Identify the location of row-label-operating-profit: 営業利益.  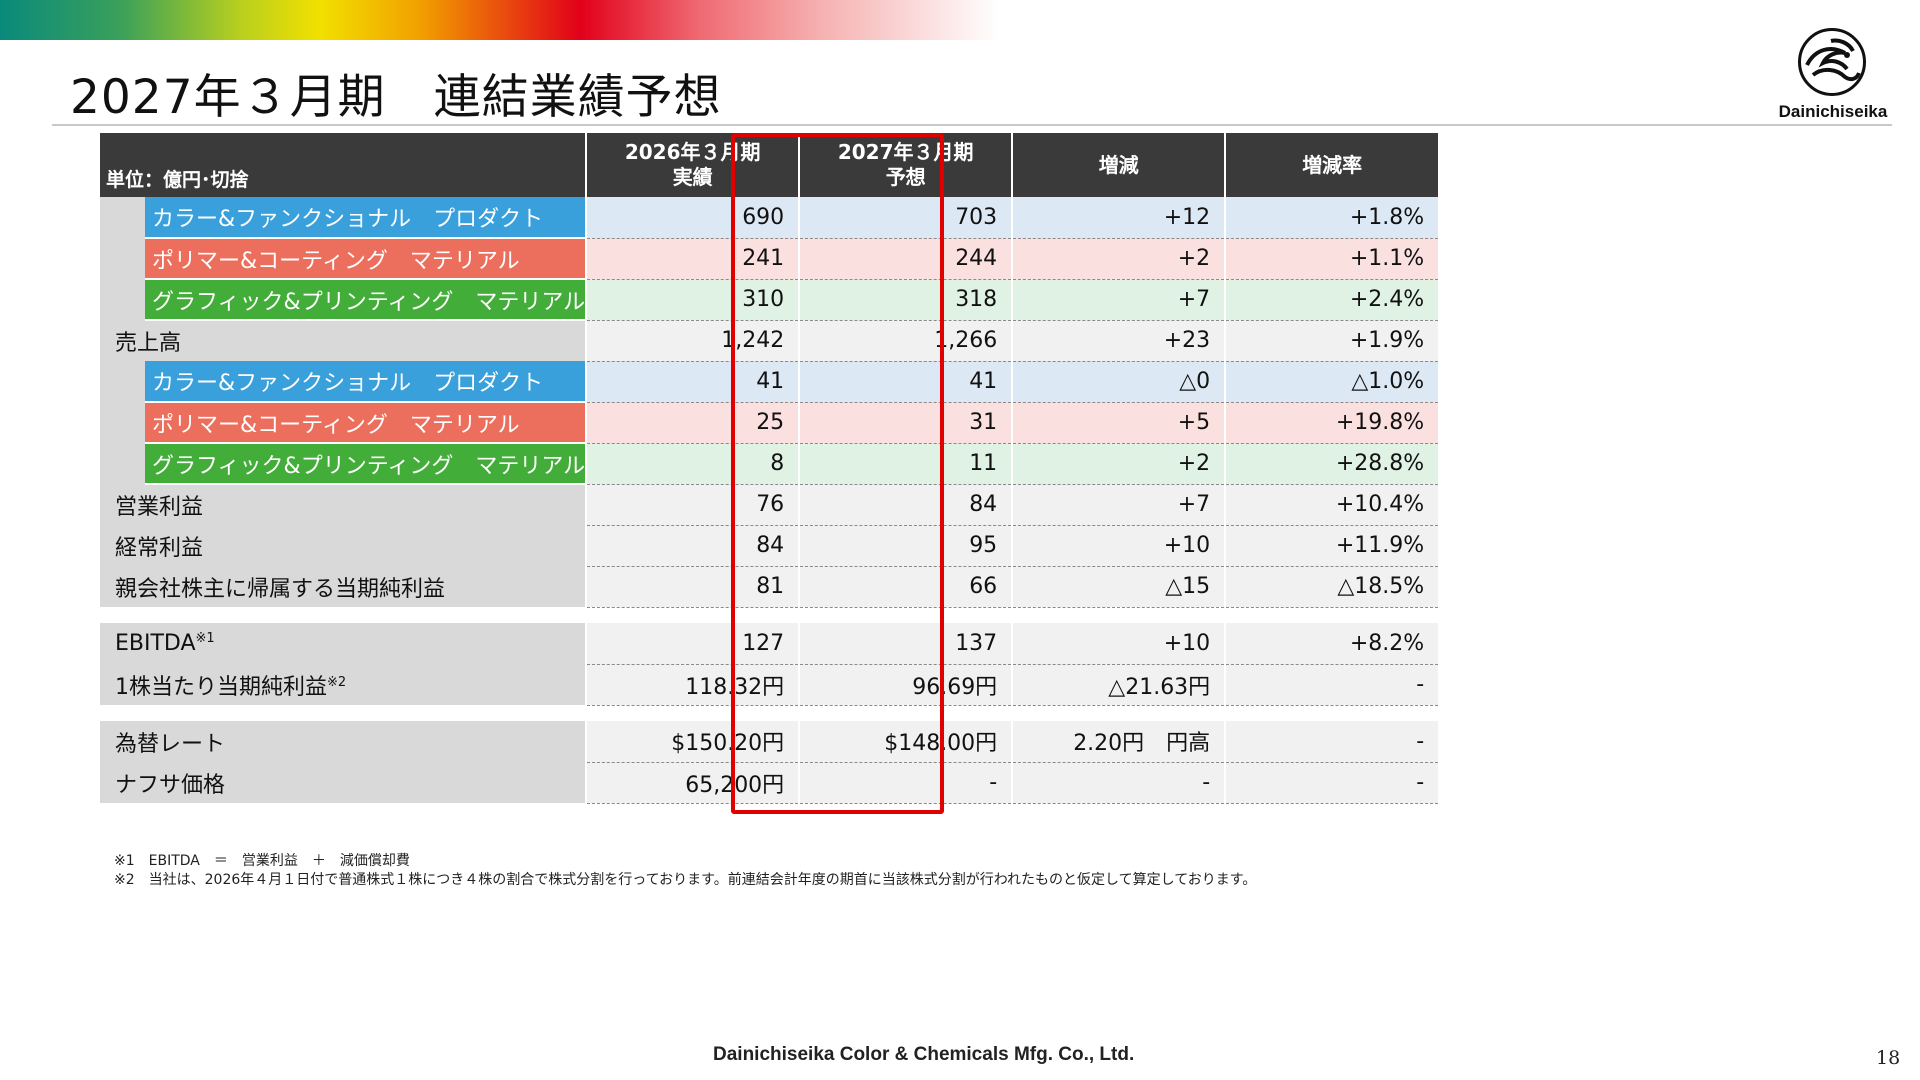
(343, 504).